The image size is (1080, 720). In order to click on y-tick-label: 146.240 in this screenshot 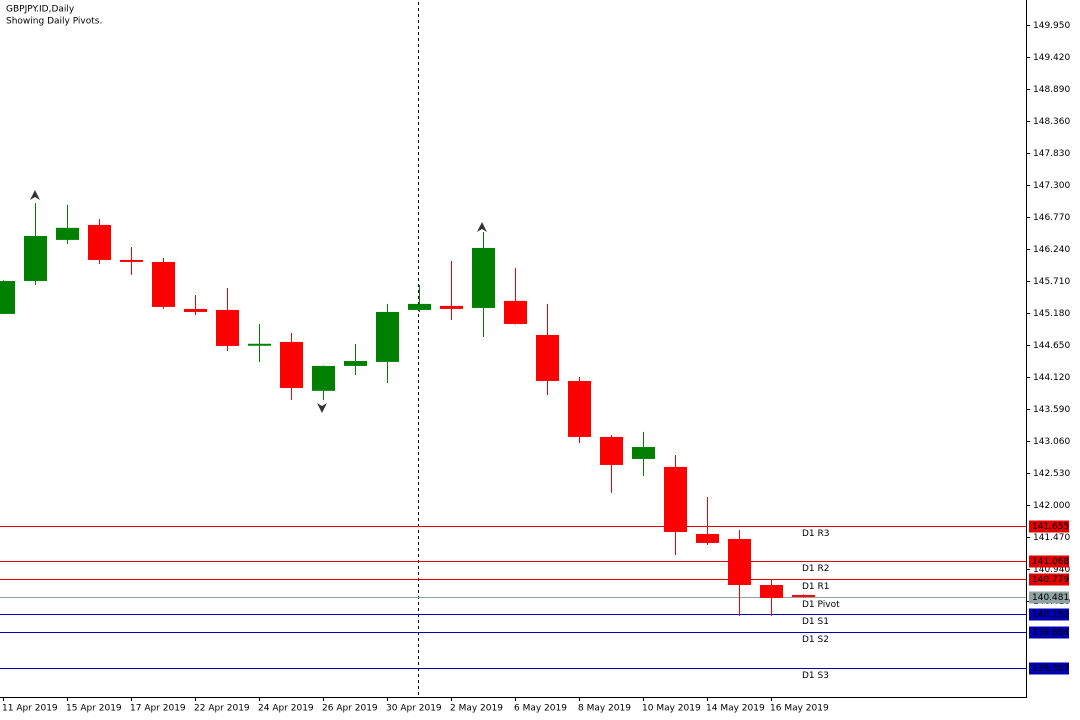, I will do `click(1051, 250)`.